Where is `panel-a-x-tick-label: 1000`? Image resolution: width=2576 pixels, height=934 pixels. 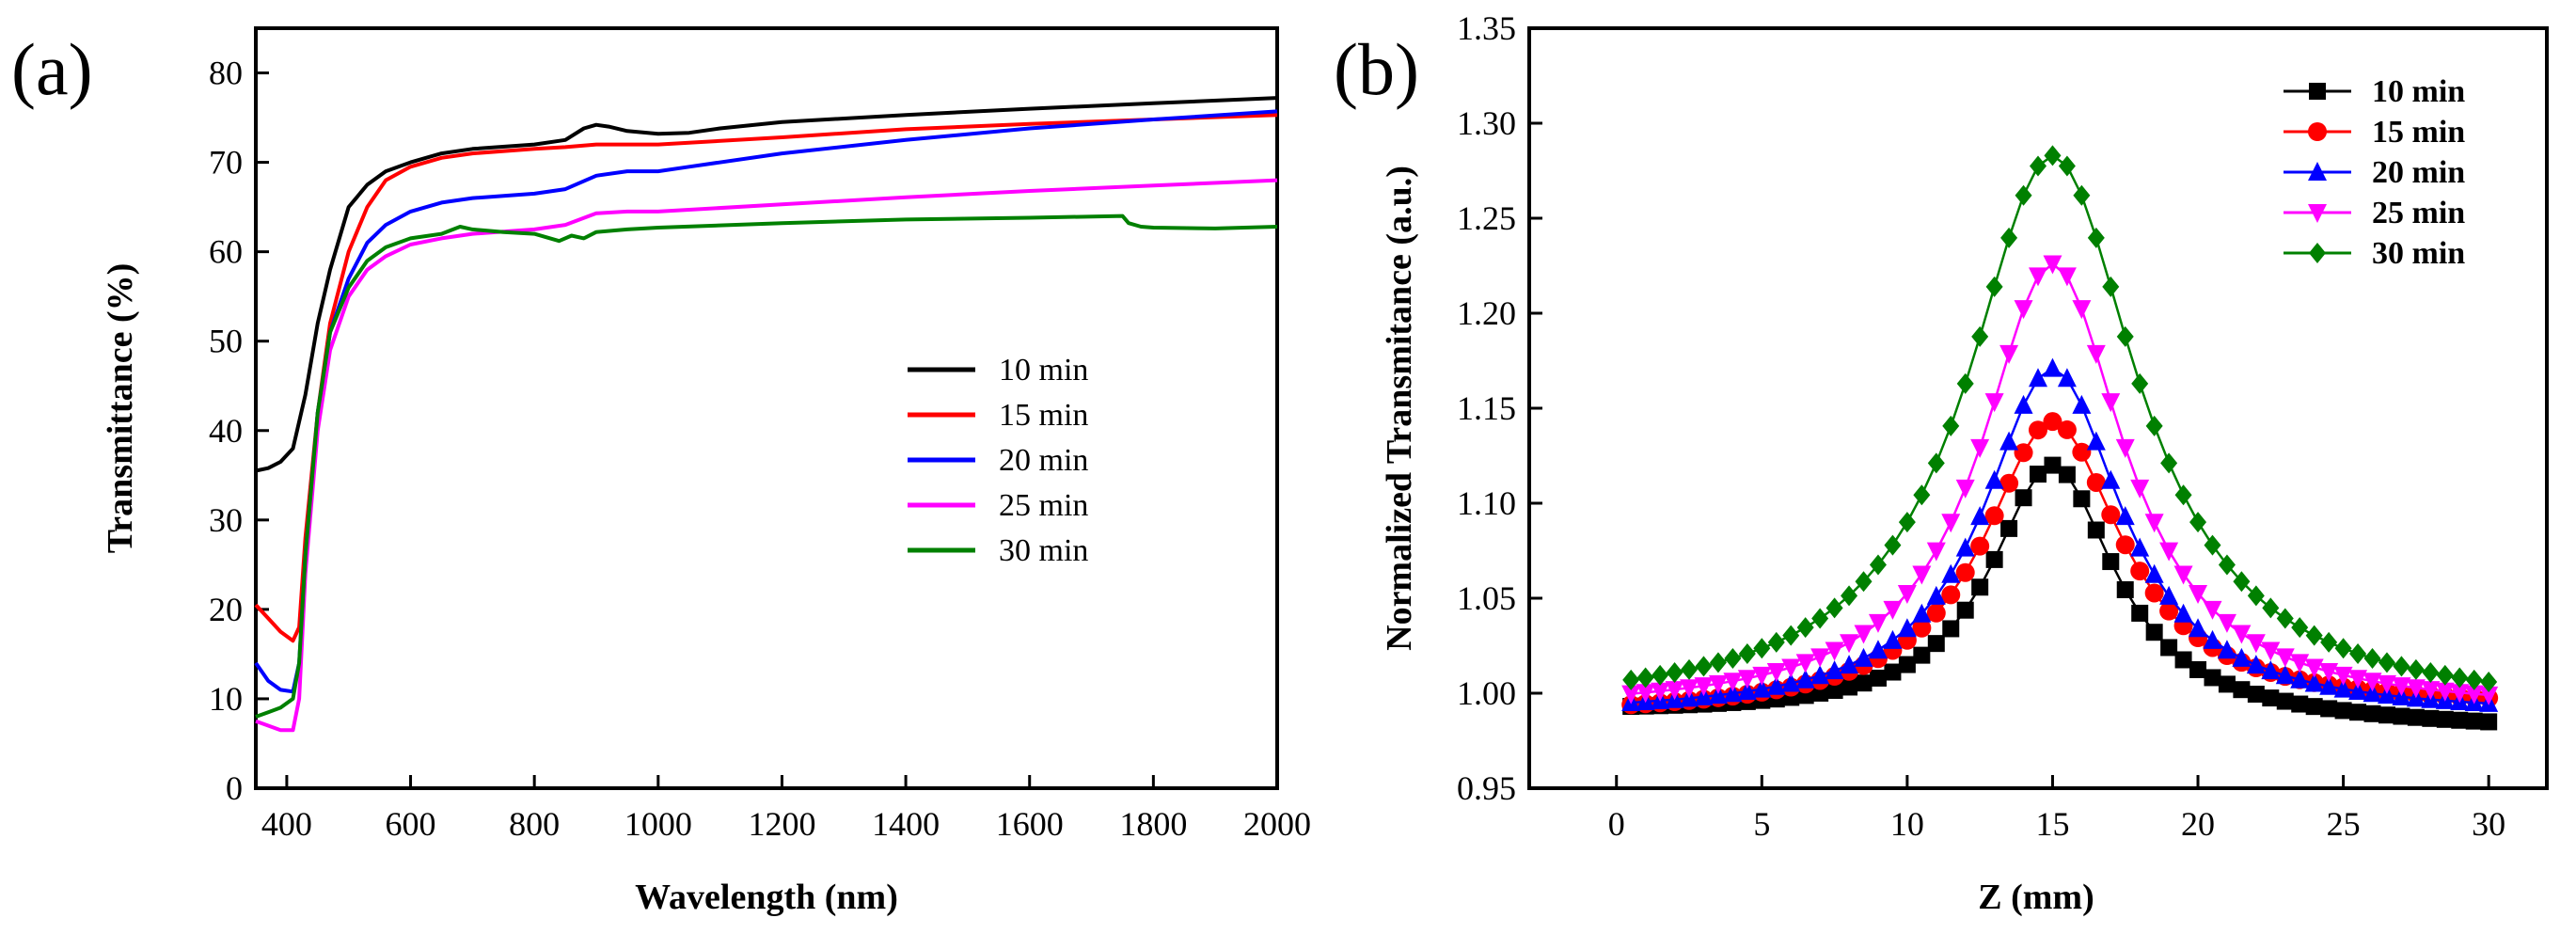 panel-a-x-tick-label: 1000 is located at coordinates (658, 824).